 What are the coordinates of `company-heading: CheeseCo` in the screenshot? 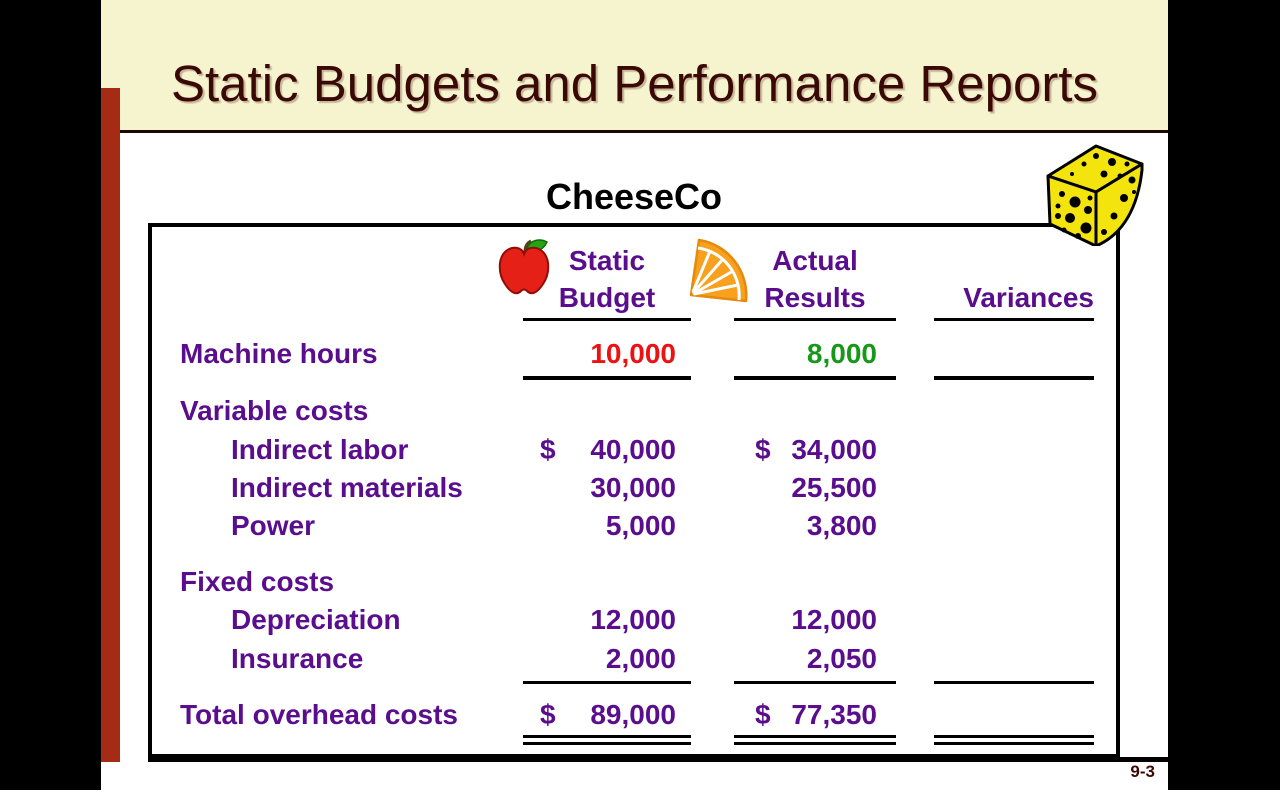 It's located at (634, 196).